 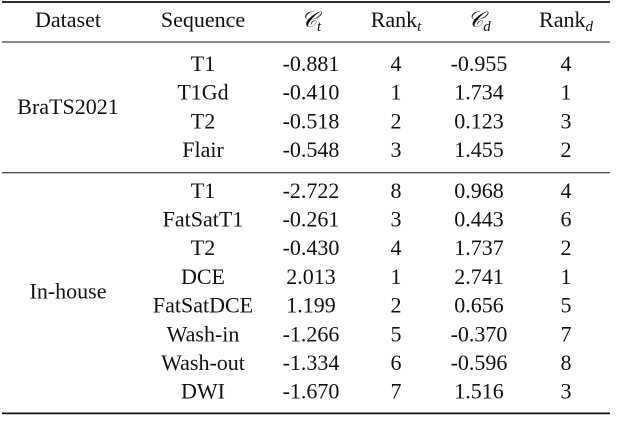 I want to click on cell: -0.518, so click(x=311, y=120).